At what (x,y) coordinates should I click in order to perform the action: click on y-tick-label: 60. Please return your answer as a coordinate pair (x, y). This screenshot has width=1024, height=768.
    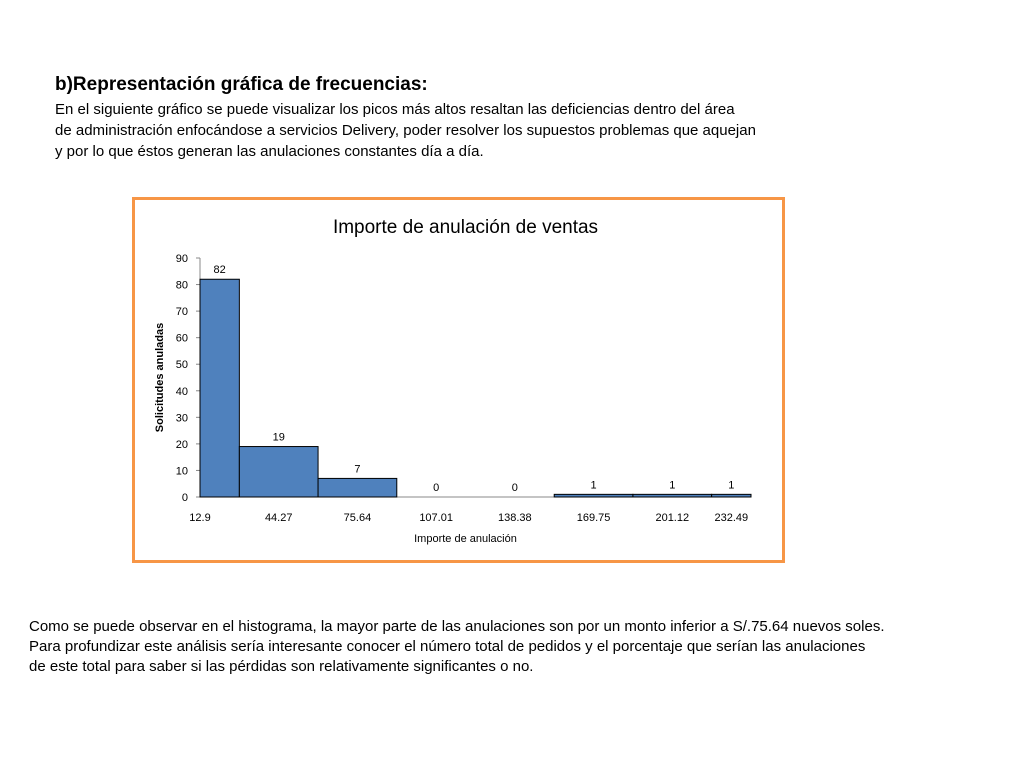
    Looking at the image, I should click on (182, 339).